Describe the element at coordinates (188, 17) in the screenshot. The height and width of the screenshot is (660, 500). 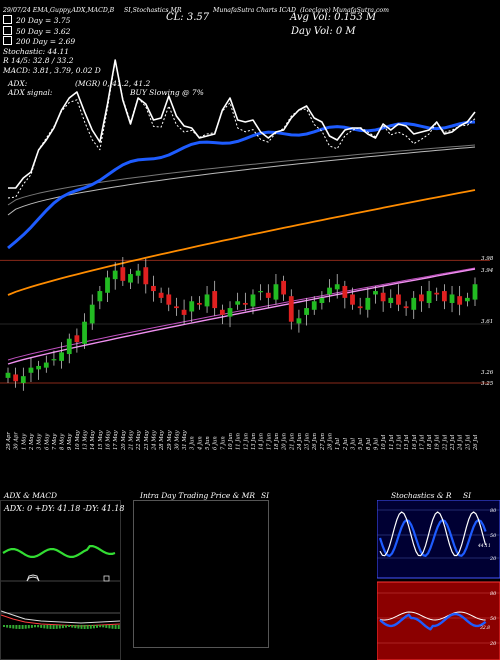
I see `close-price: CL: 3.57` at that location.